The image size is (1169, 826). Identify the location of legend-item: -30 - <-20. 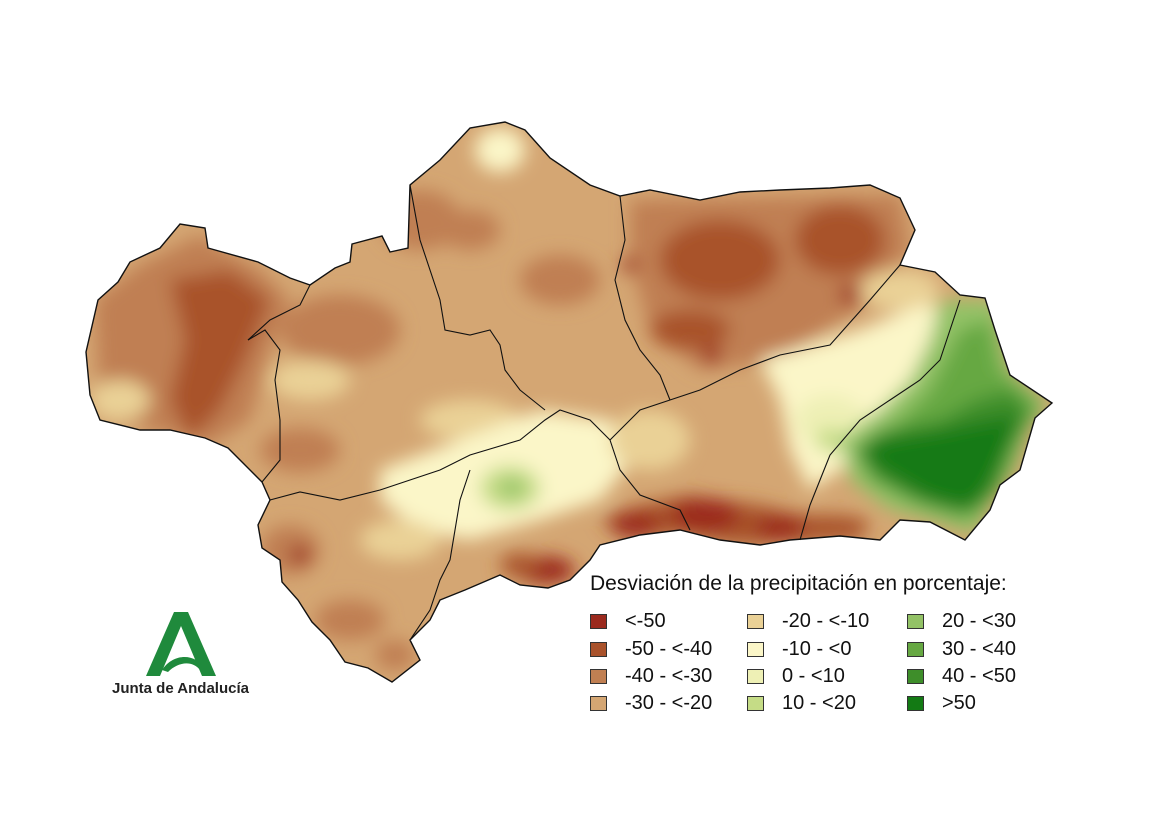
(651, 703).